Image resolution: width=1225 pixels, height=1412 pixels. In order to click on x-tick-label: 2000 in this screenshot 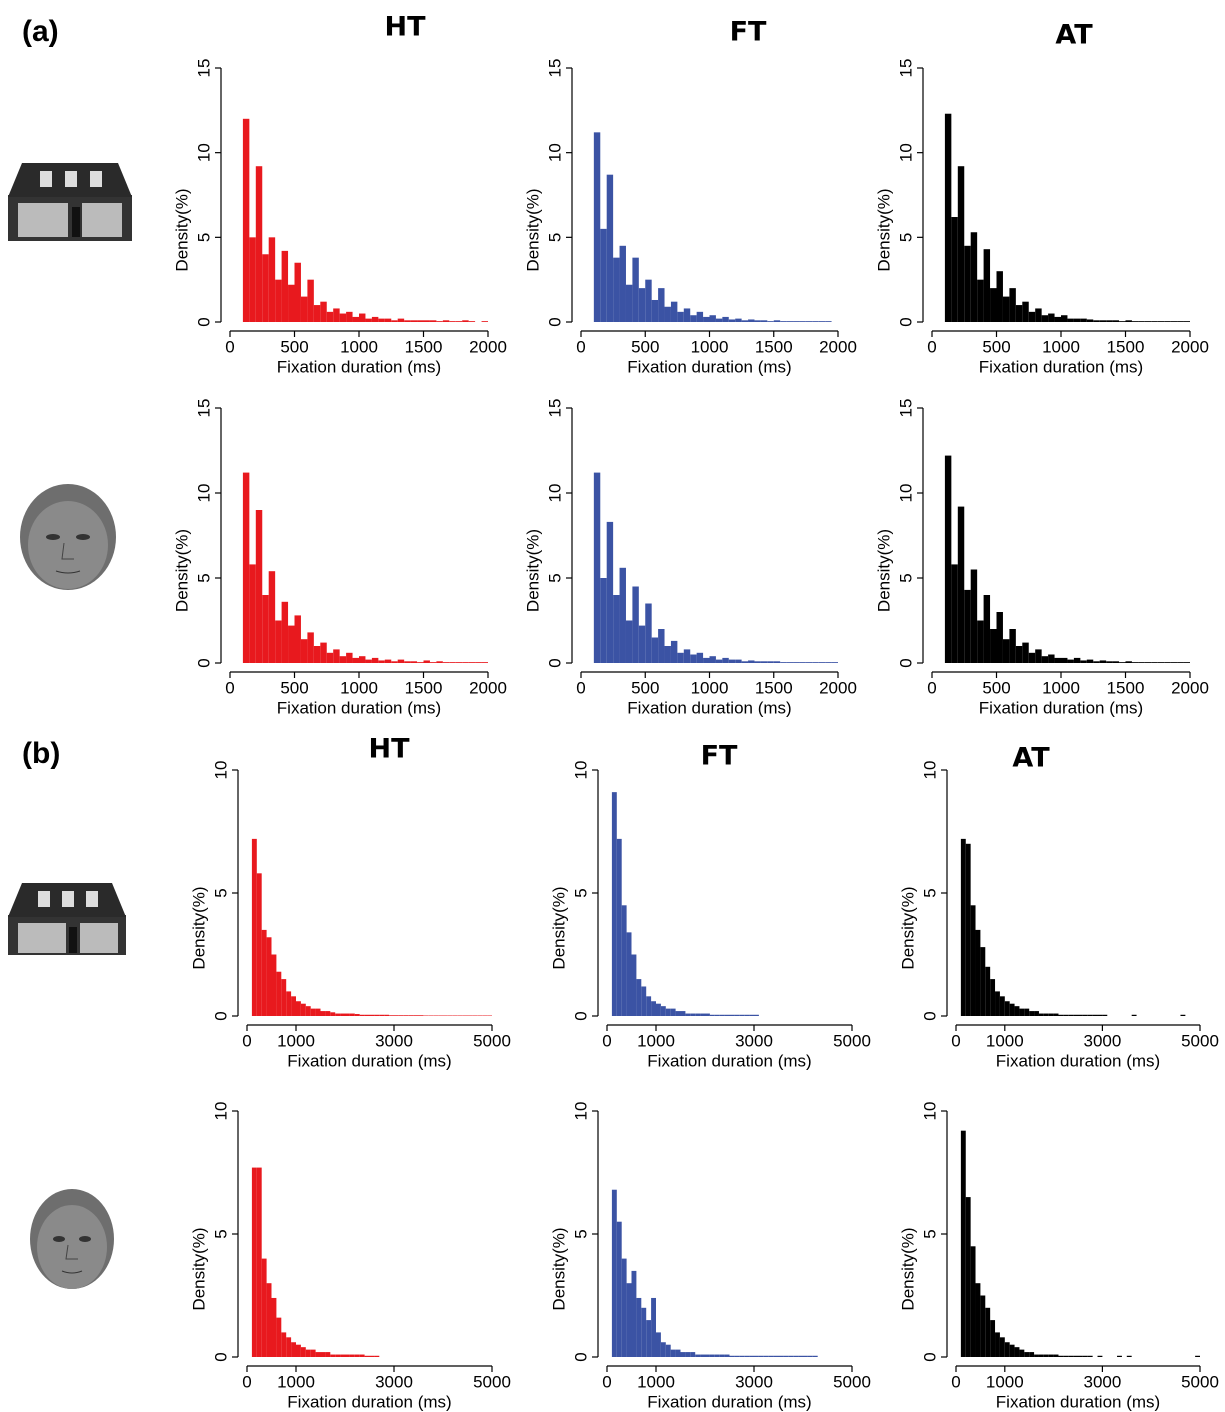, I will do `click(488, 687)`.